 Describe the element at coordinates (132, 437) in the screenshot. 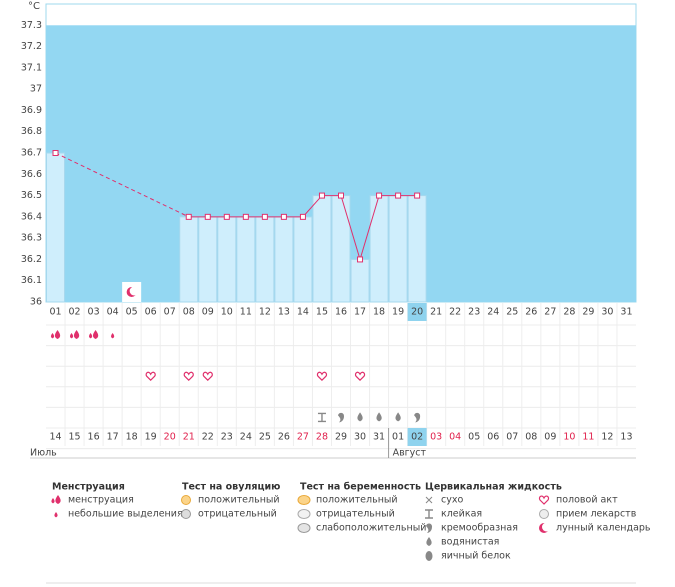

I see `date-label: 18` at that location.